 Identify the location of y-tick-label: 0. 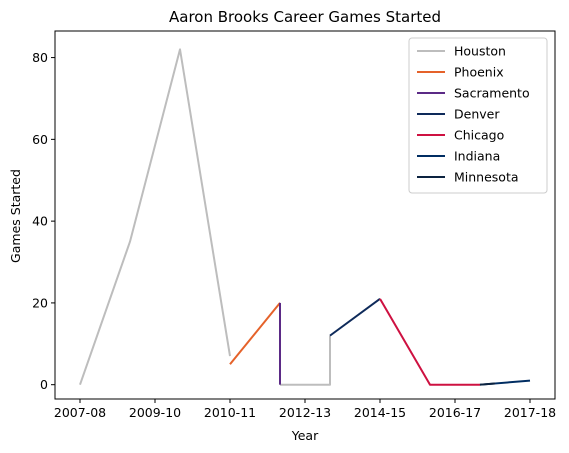
(44, 384).